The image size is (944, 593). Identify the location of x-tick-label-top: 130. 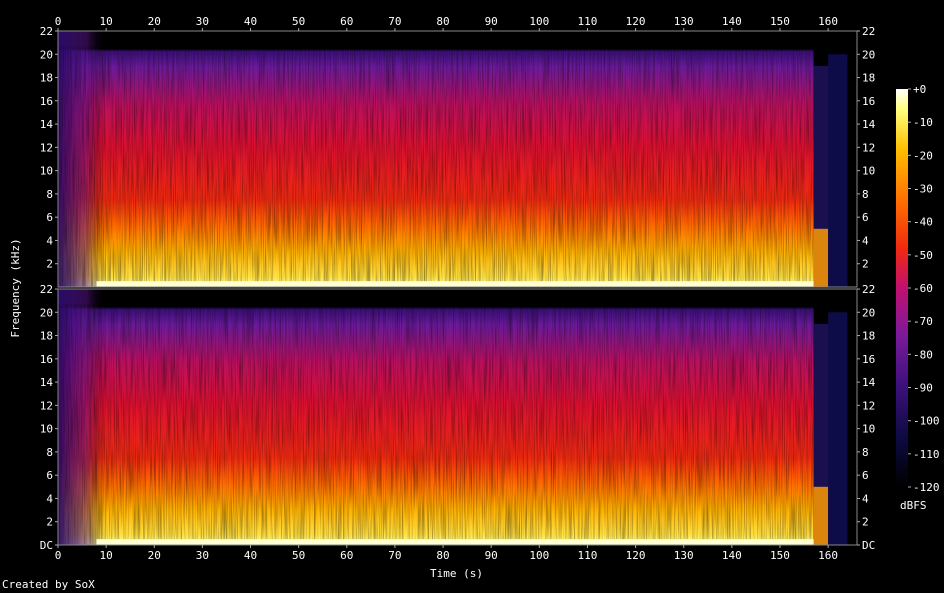
(684, 21).